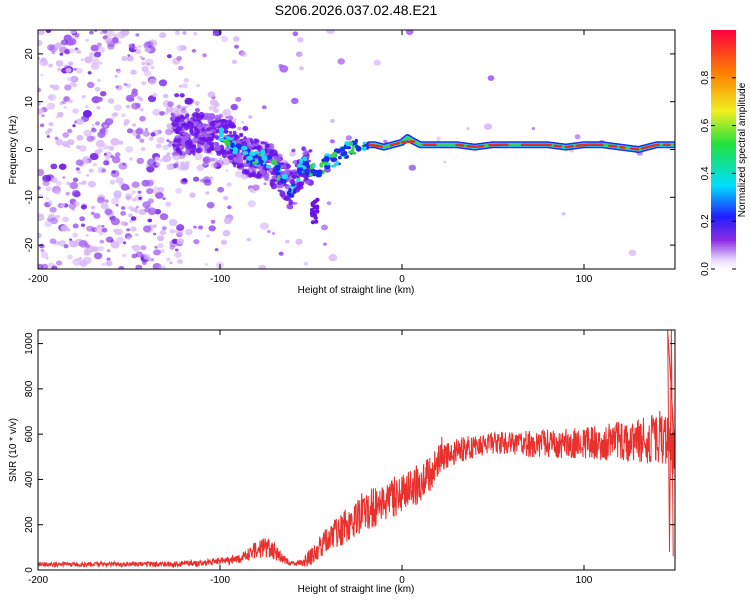  I want to click on spectrogram-y-tick-label: -10, so click(29, 197).